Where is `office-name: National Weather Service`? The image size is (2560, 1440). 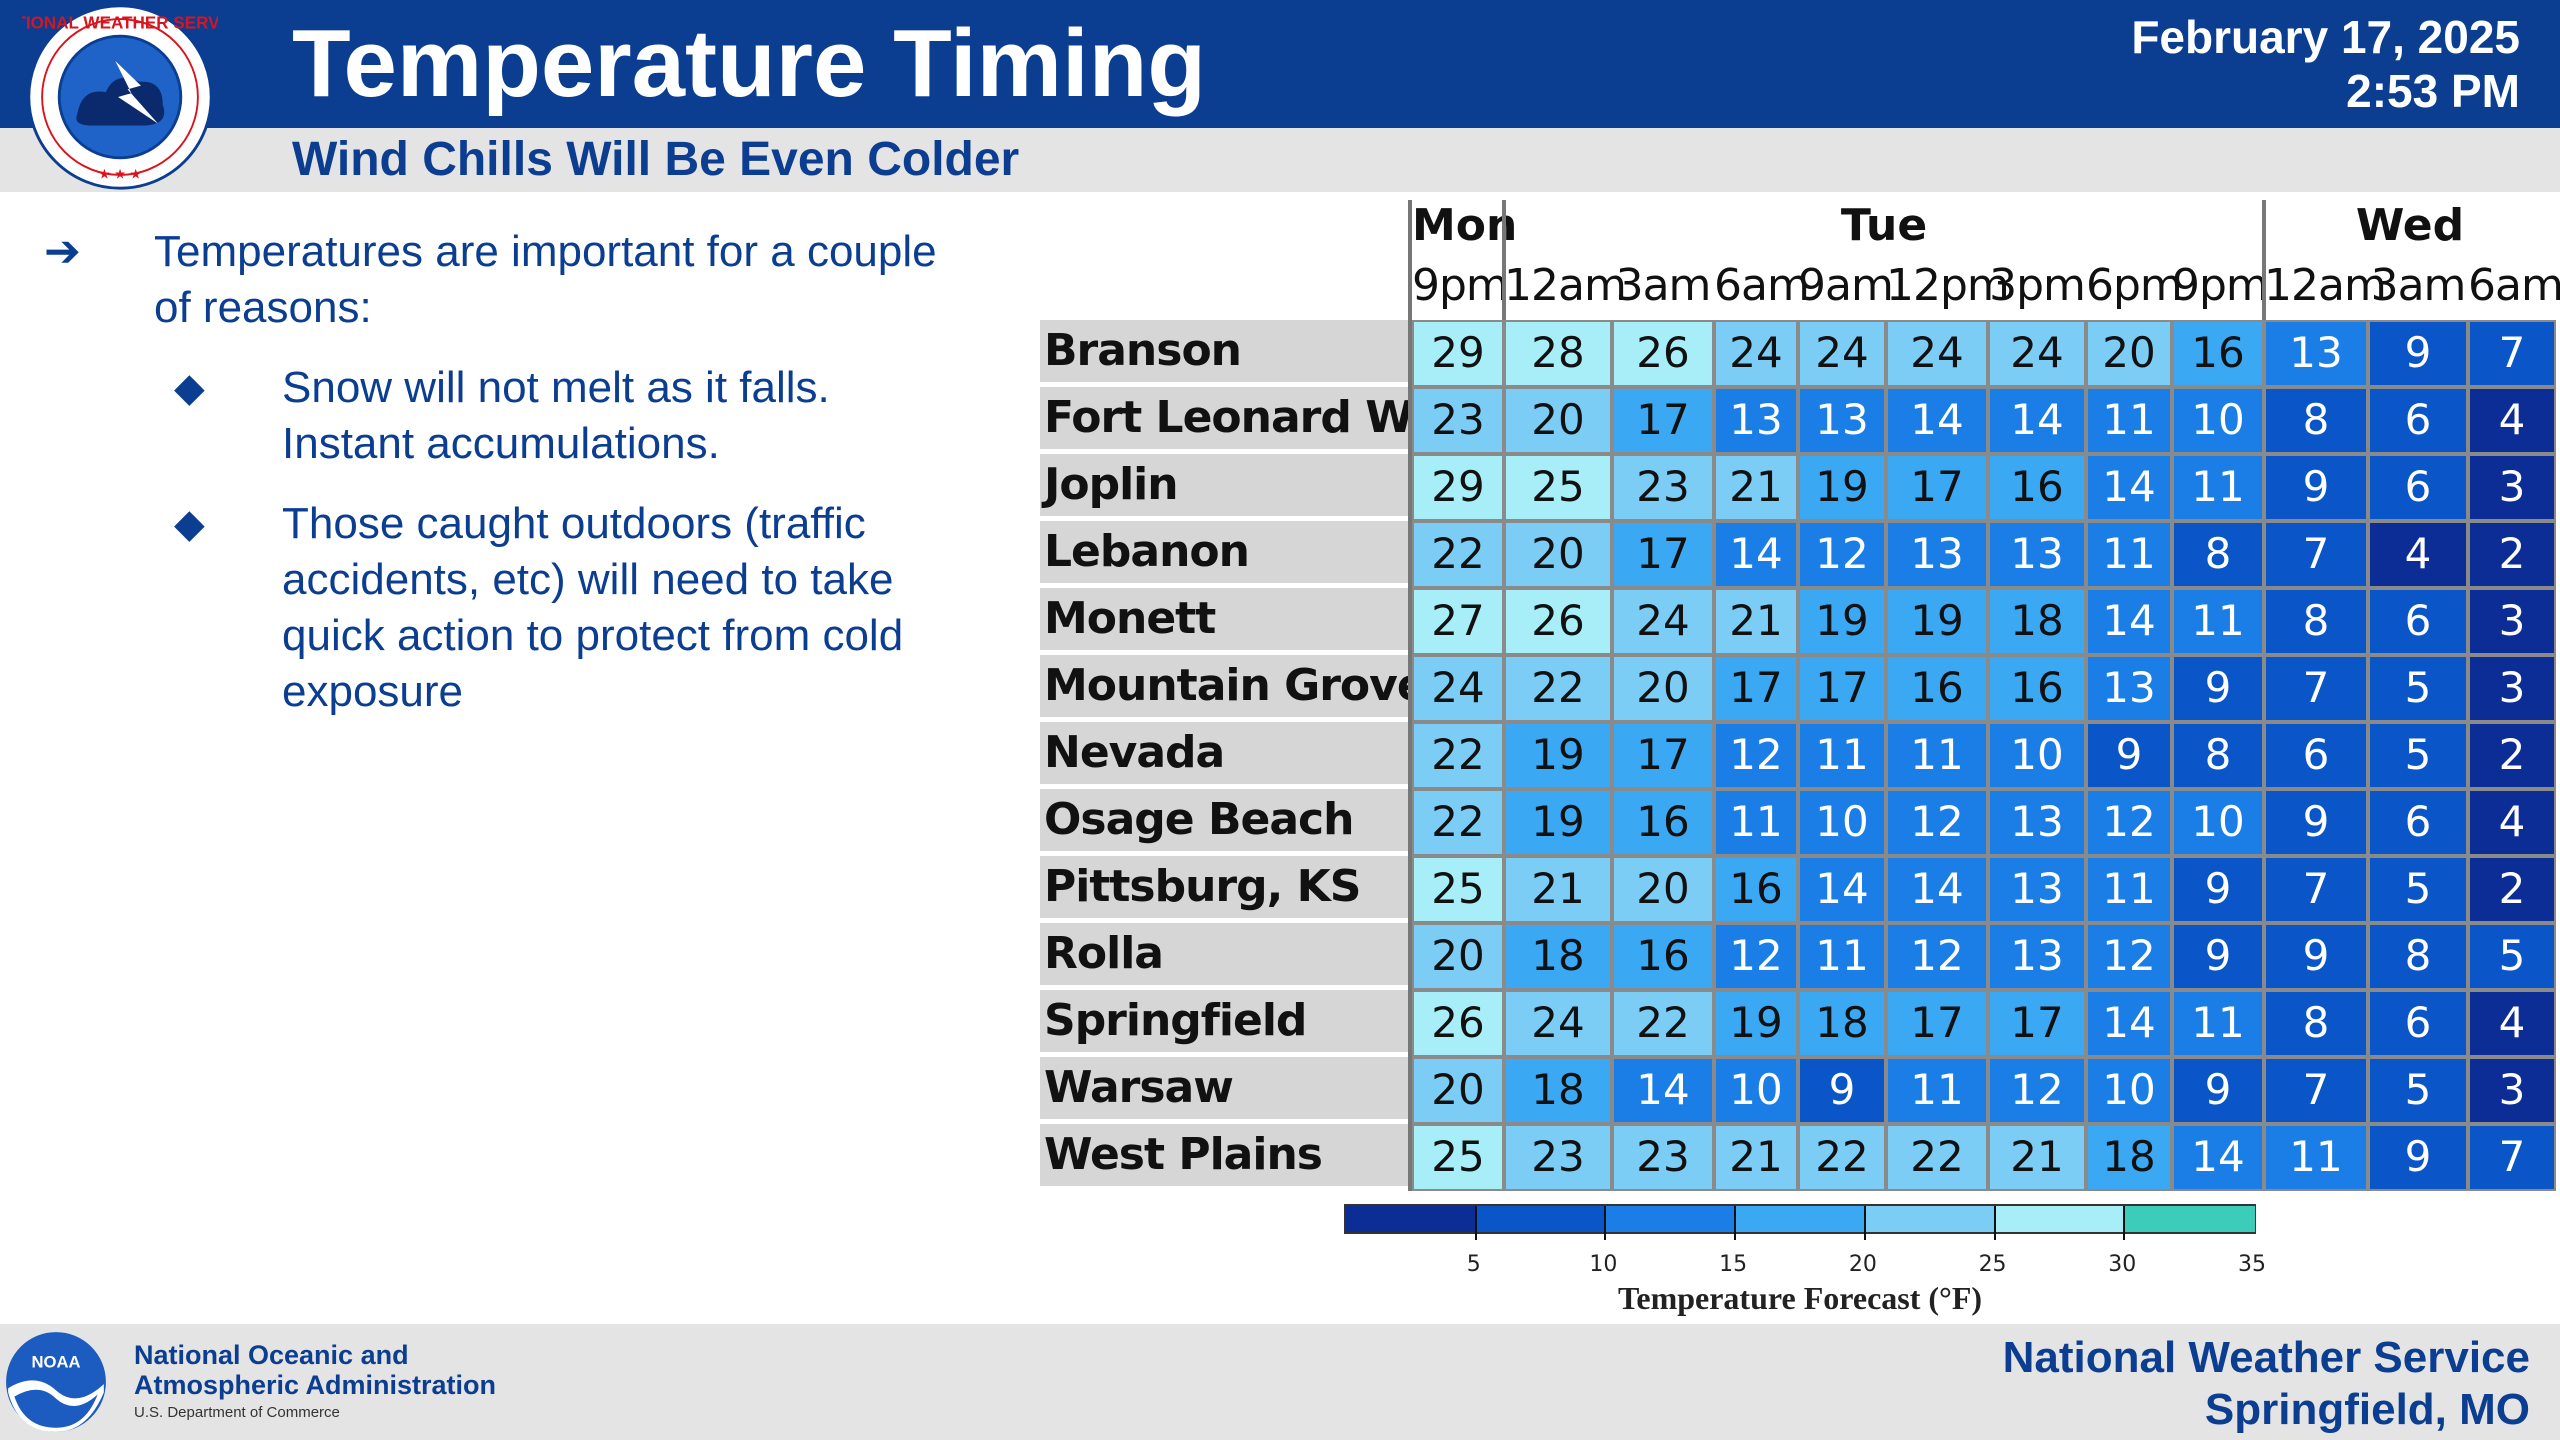
office-name: National Weather Service is located at coordinates (2266, 1357).